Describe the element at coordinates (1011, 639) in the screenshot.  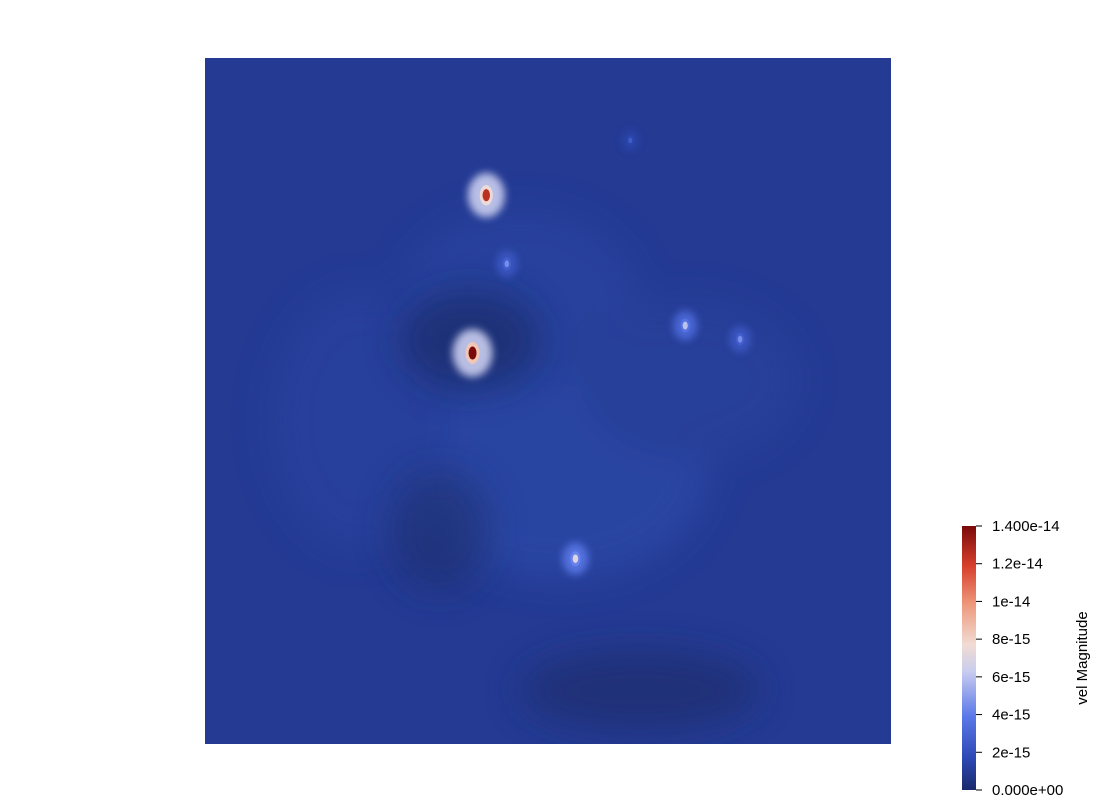
I see `colorbar-tick-label-3: 8e-15` at that location.